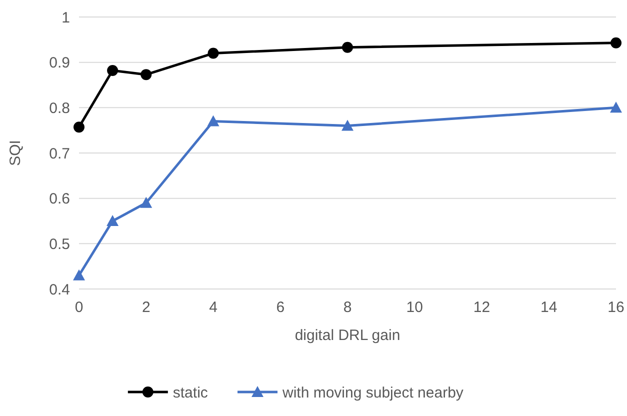 The height and width of the screenshot is (416, 627). Describe the element at coordinates (280, 307) in the screenshot. I see `x-tick-label: 6` at that location.